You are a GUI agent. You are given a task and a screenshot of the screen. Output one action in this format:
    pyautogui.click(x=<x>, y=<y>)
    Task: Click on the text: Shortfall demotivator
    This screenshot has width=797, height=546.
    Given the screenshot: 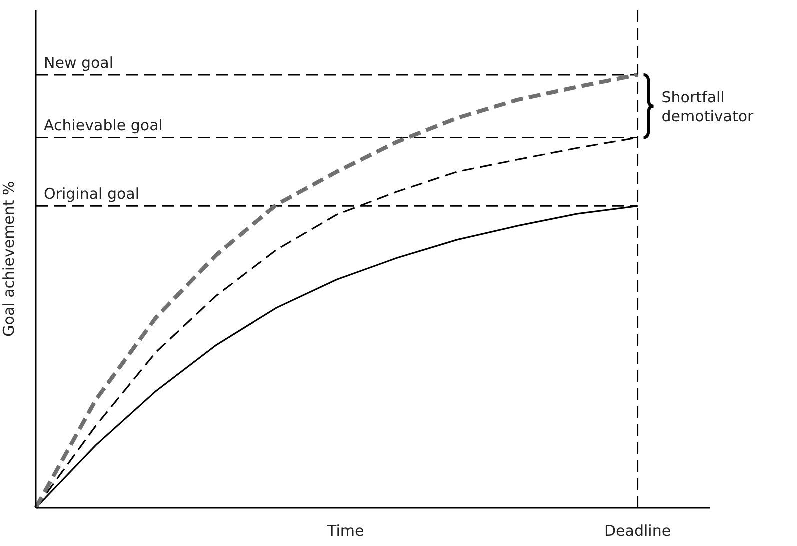 What is the action you would take?
    pyautogui.click(x=708, y=107)
    